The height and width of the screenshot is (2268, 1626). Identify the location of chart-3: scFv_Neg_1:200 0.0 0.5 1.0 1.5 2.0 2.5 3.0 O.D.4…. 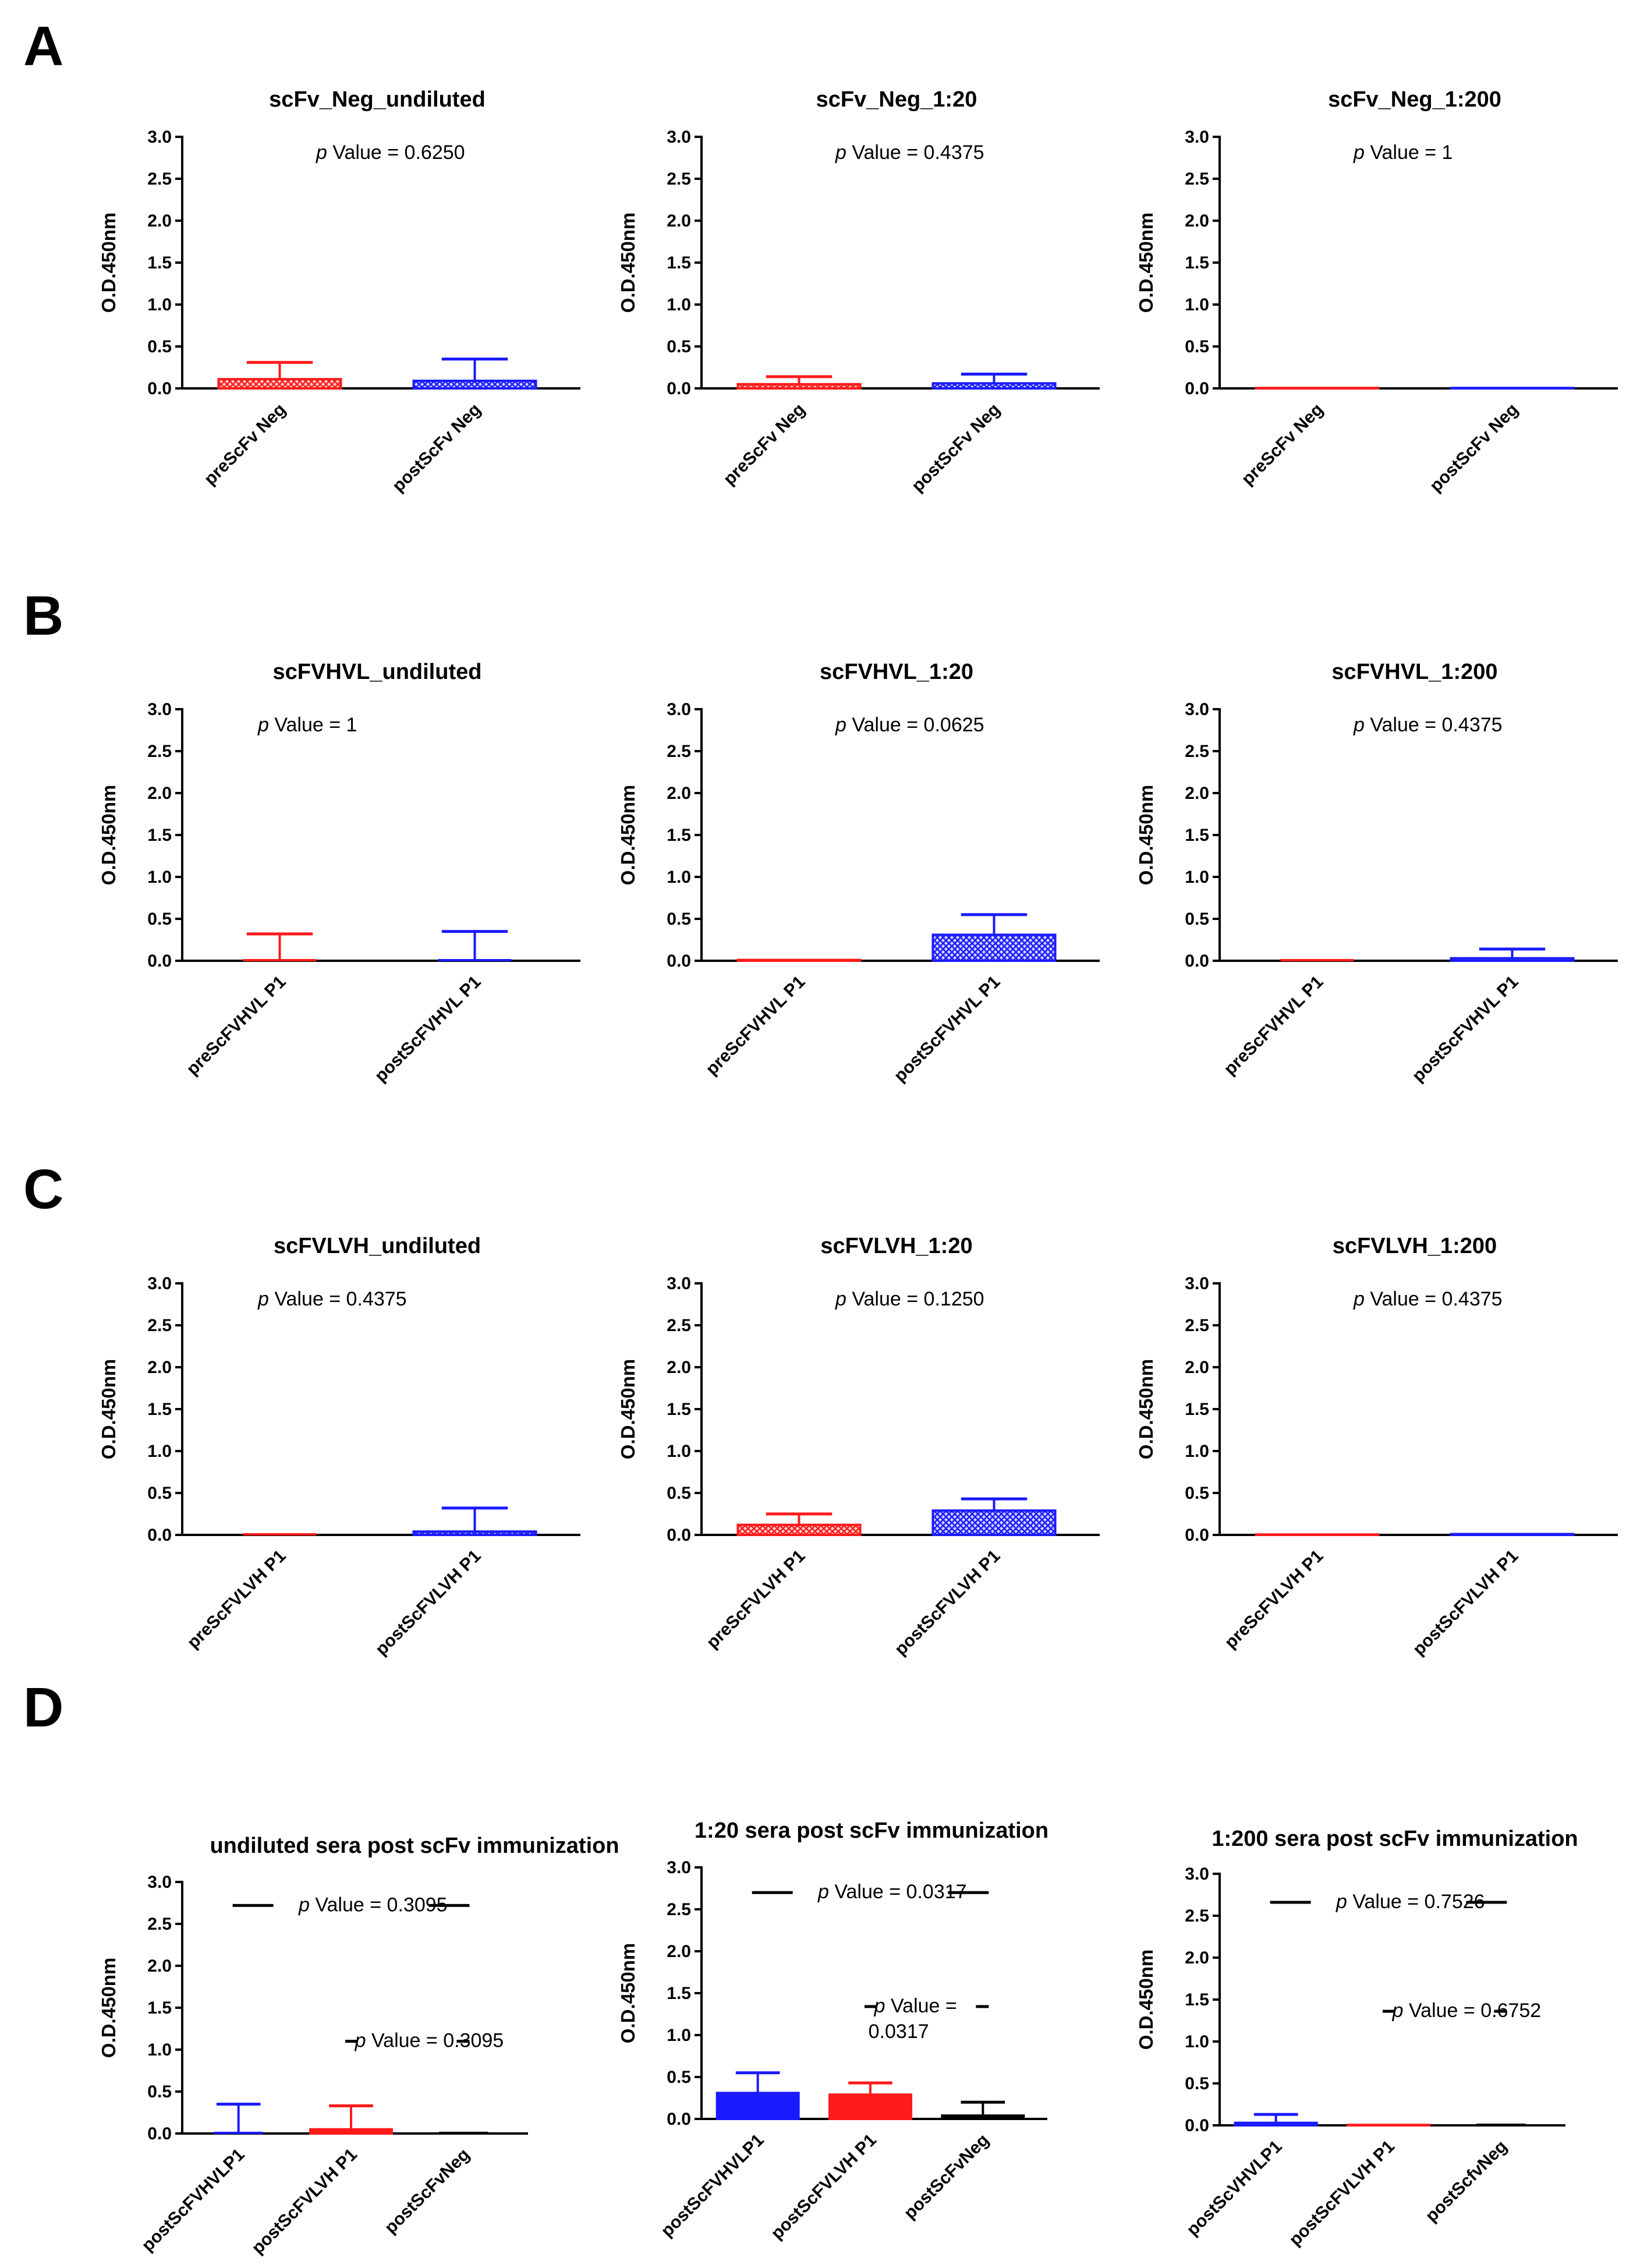
(1376, 291).